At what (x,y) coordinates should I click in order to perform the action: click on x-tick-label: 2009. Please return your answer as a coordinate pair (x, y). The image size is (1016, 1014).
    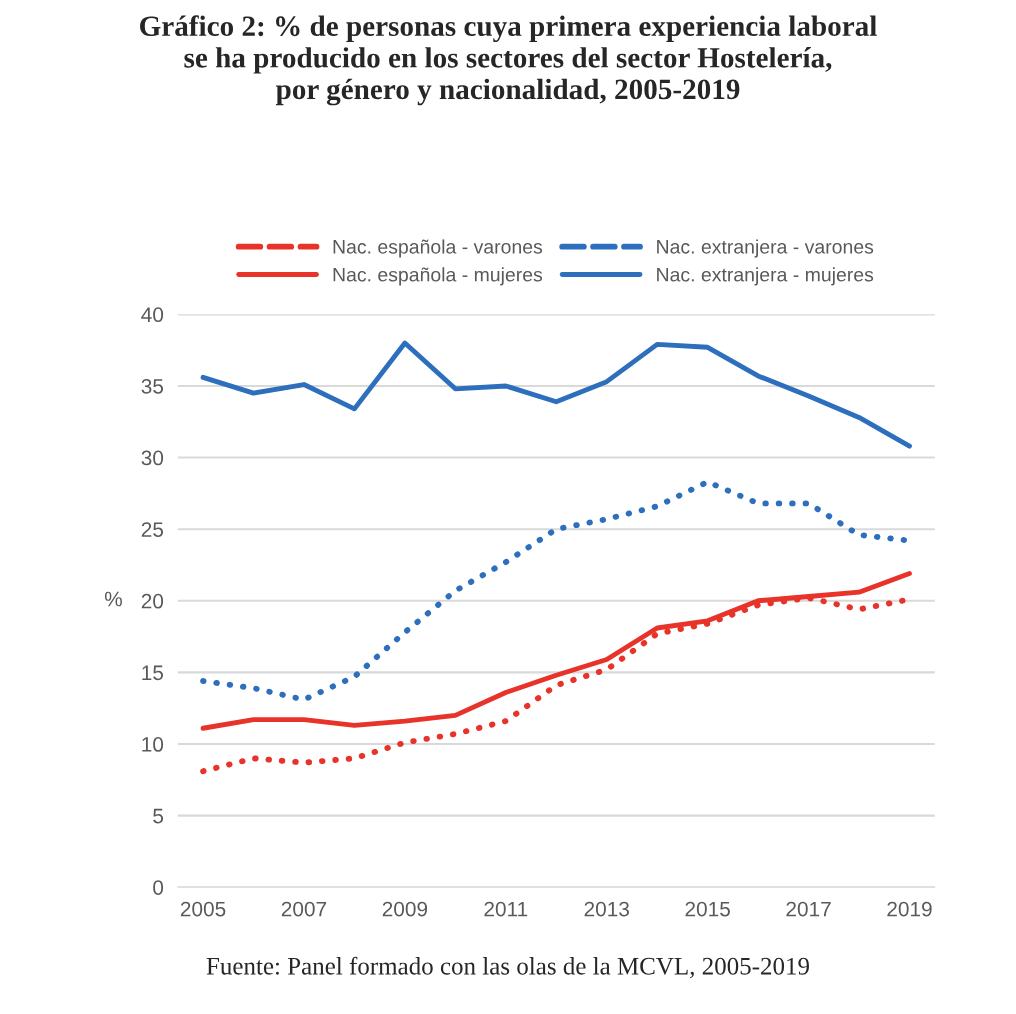
    Looking at the image, I should click on (405, 909).